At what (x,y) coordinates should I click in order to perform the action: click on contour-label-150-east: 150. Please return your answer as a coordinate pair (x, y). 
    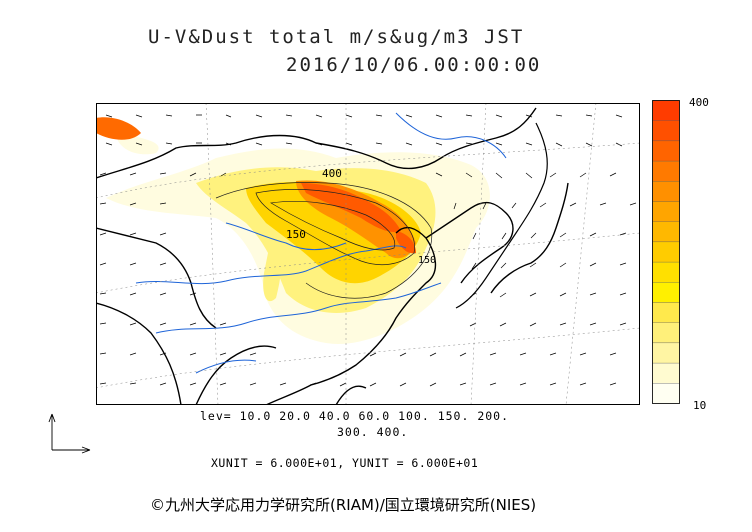
    Looking at the image, I should click on (427, 260).